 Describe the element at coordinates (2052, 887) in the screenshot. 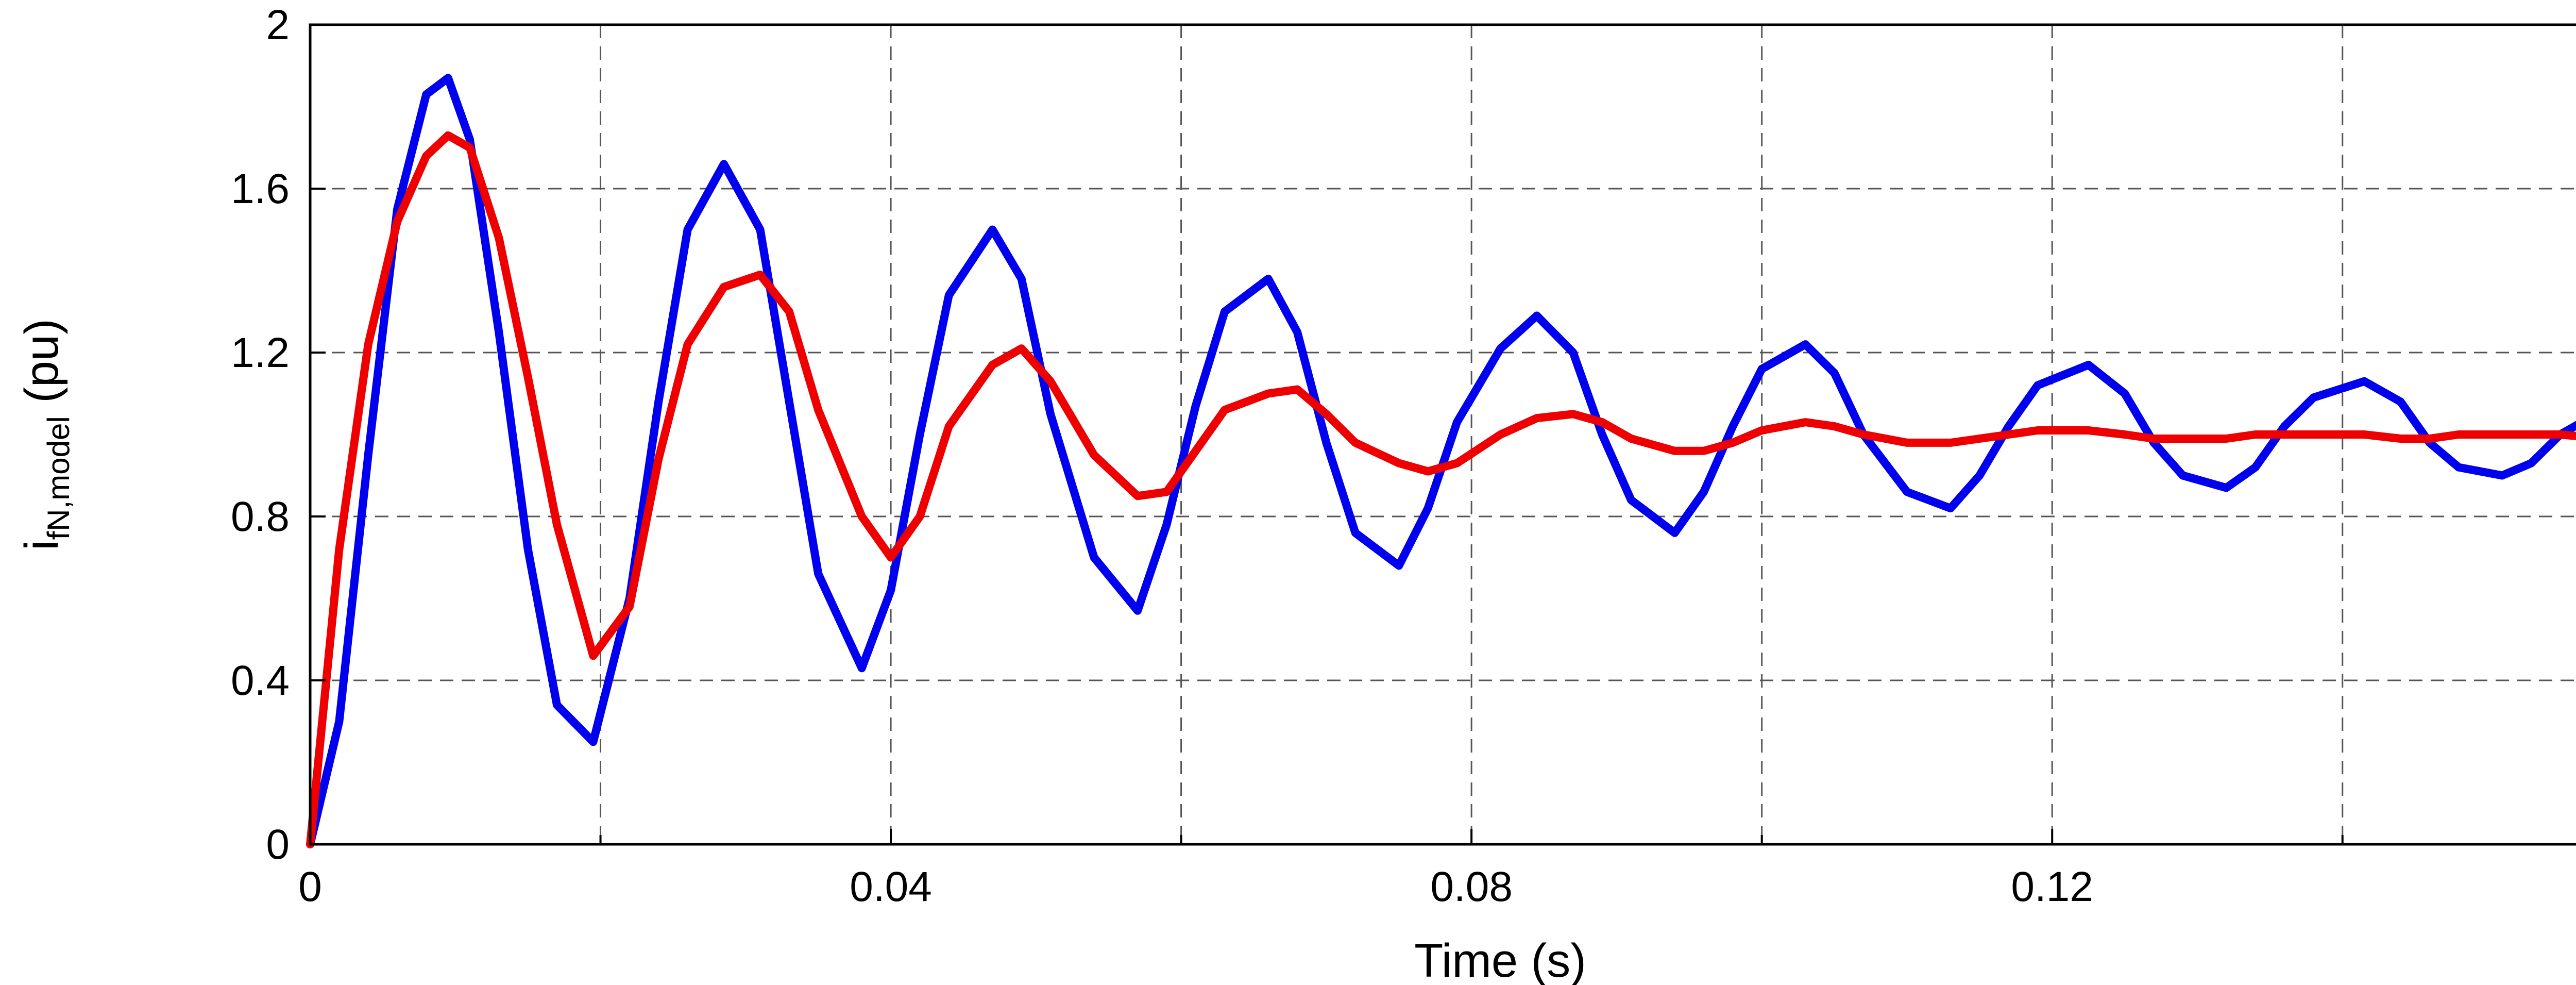

I see `x-tick-label: 0.12` at that location.